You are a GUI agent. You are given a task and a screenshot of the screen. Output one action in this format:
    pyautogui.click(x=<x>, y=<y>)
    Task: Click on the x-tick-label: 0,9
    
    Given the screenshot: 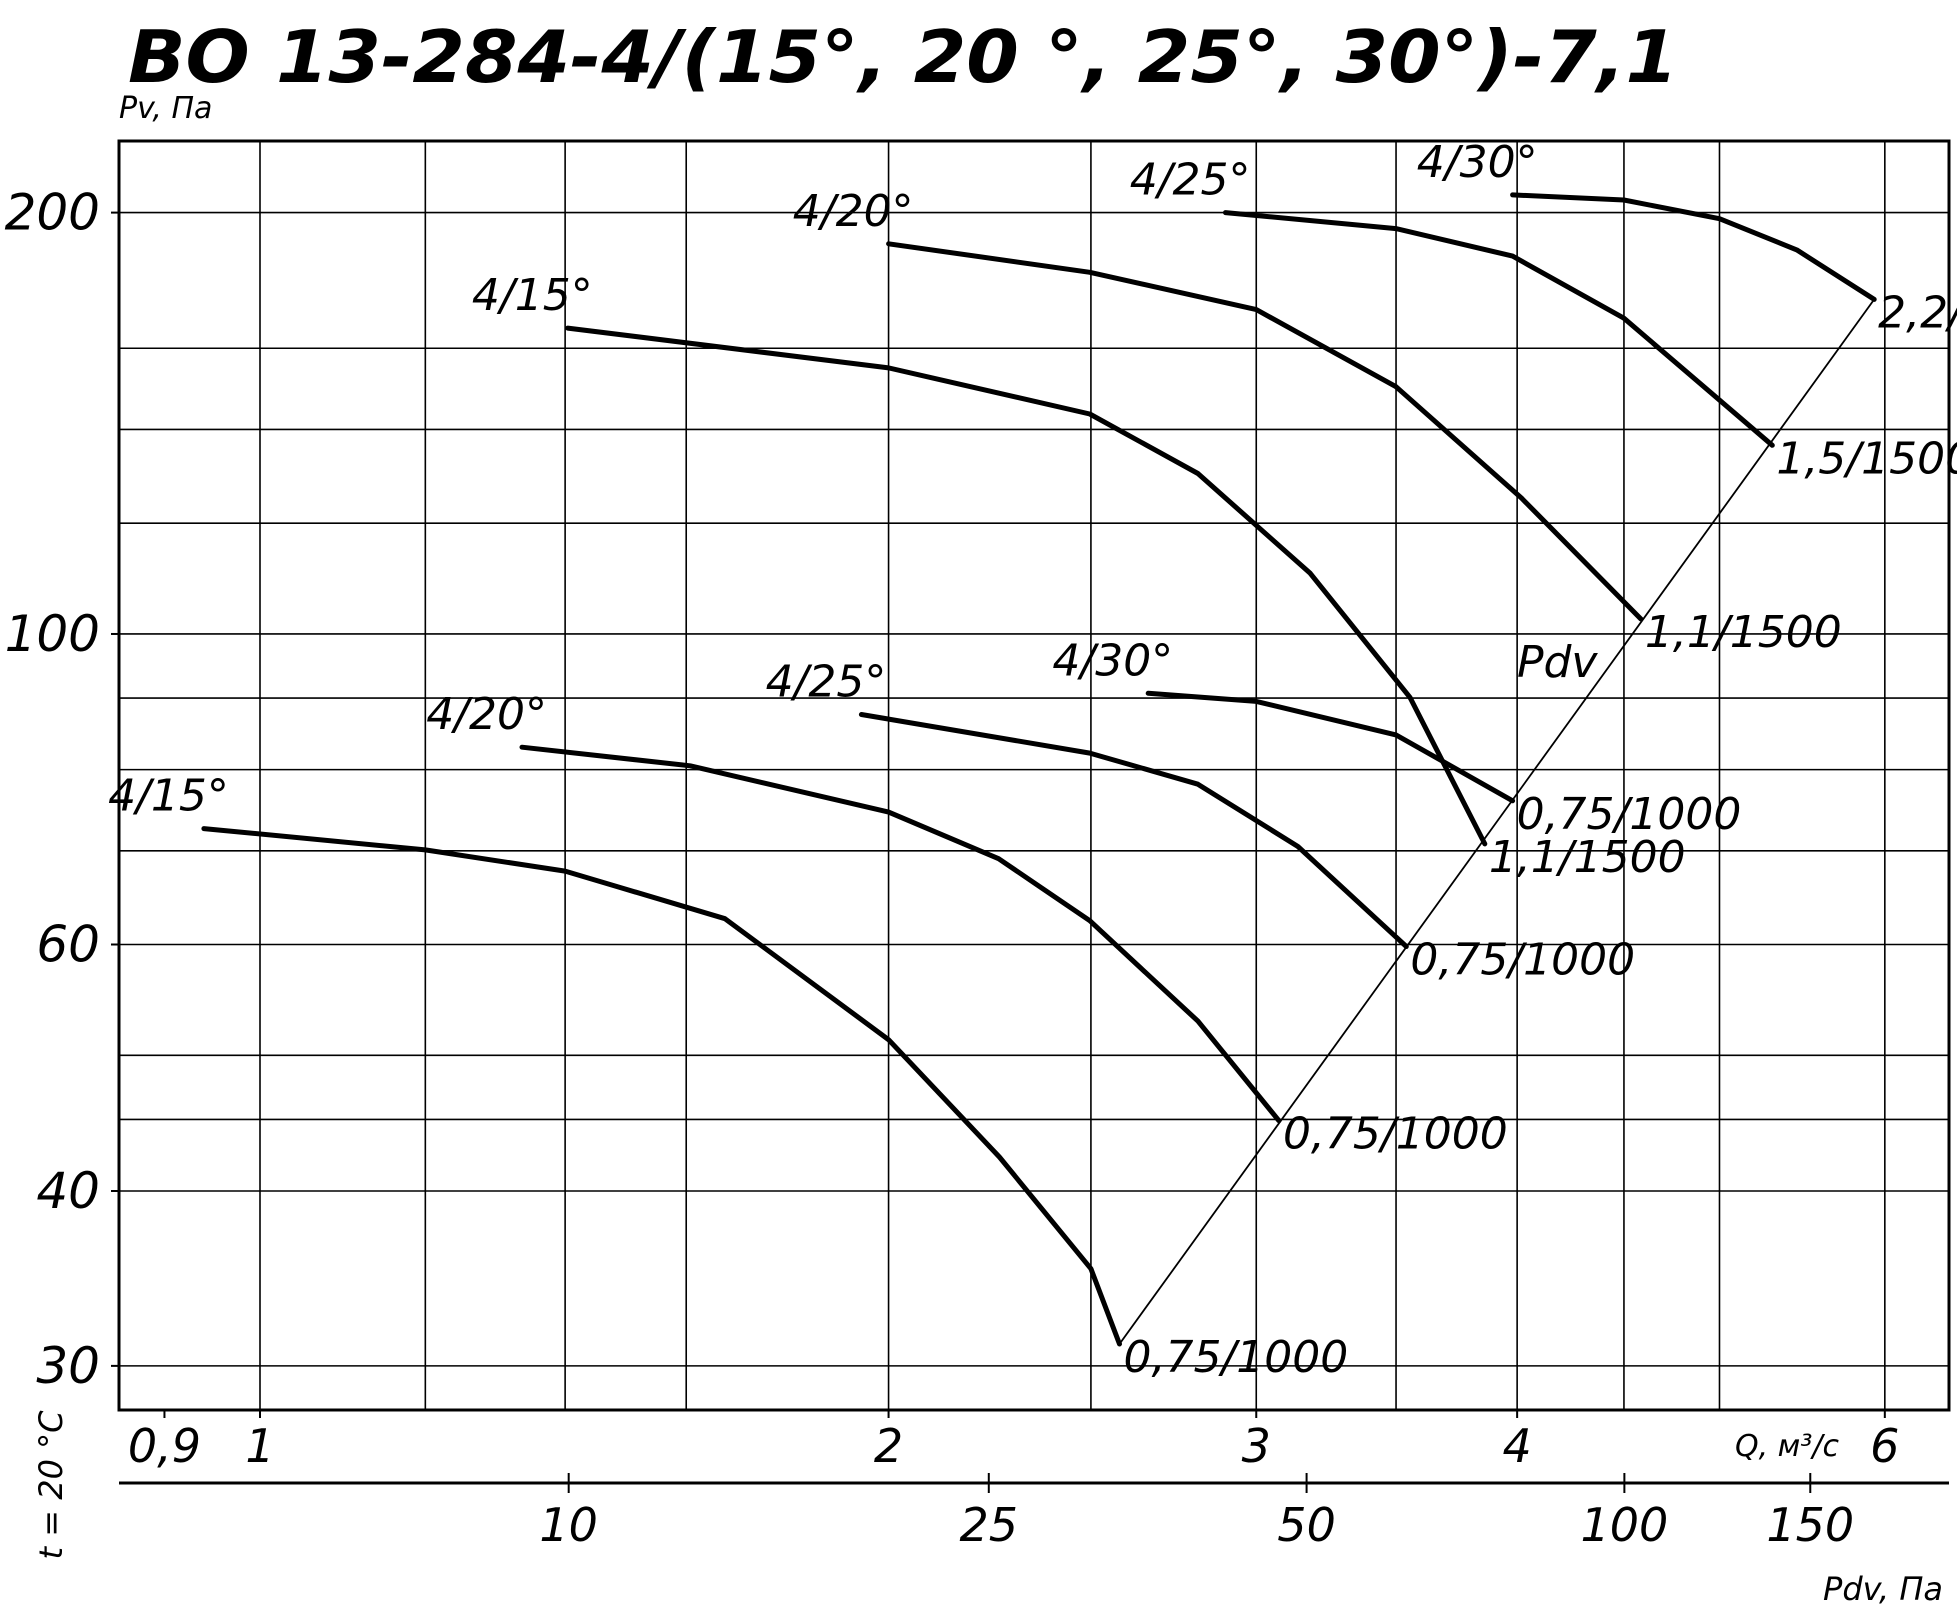 What is the action you would take?
    pyautogui.click(x=164, y=1446)
    